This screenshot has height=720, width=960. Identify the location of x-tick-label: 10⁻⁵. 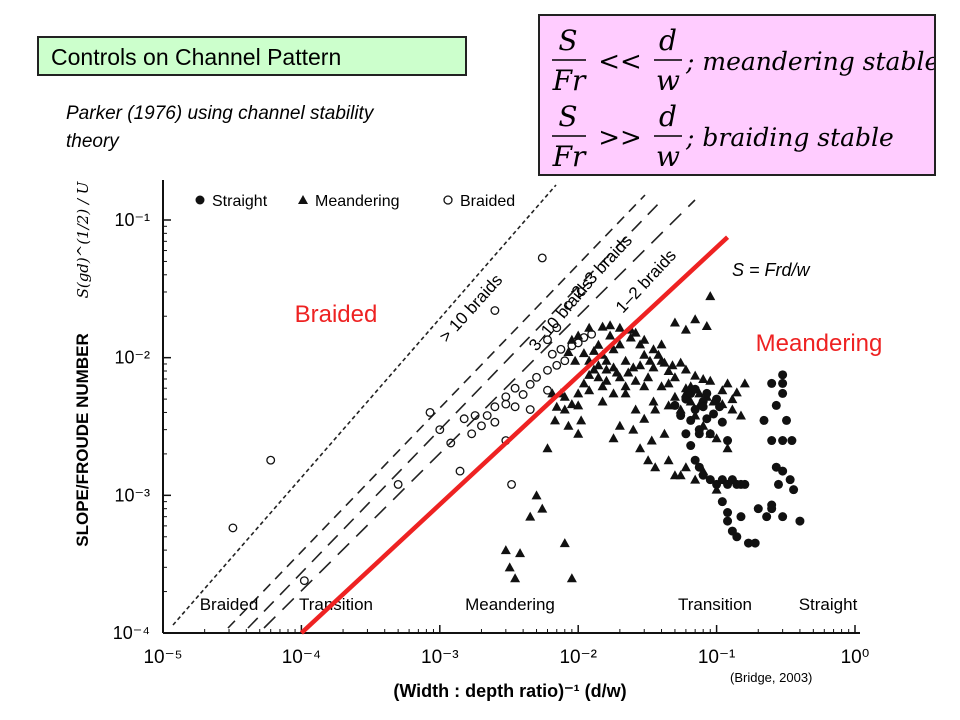
(162, 657).